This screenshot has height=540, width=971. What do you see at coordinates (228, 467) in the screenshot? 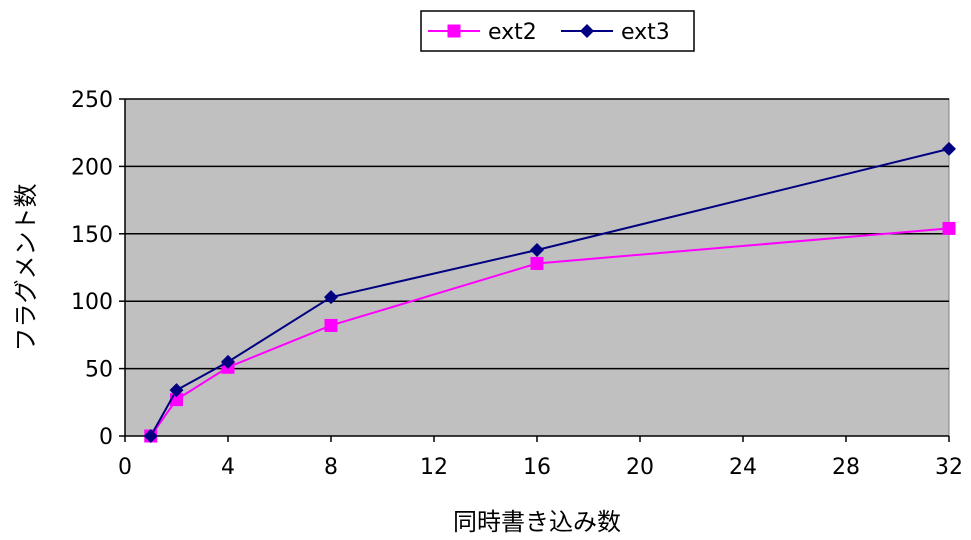
I see `x-tick-label-4: 4` at bounding box center [228, 467].